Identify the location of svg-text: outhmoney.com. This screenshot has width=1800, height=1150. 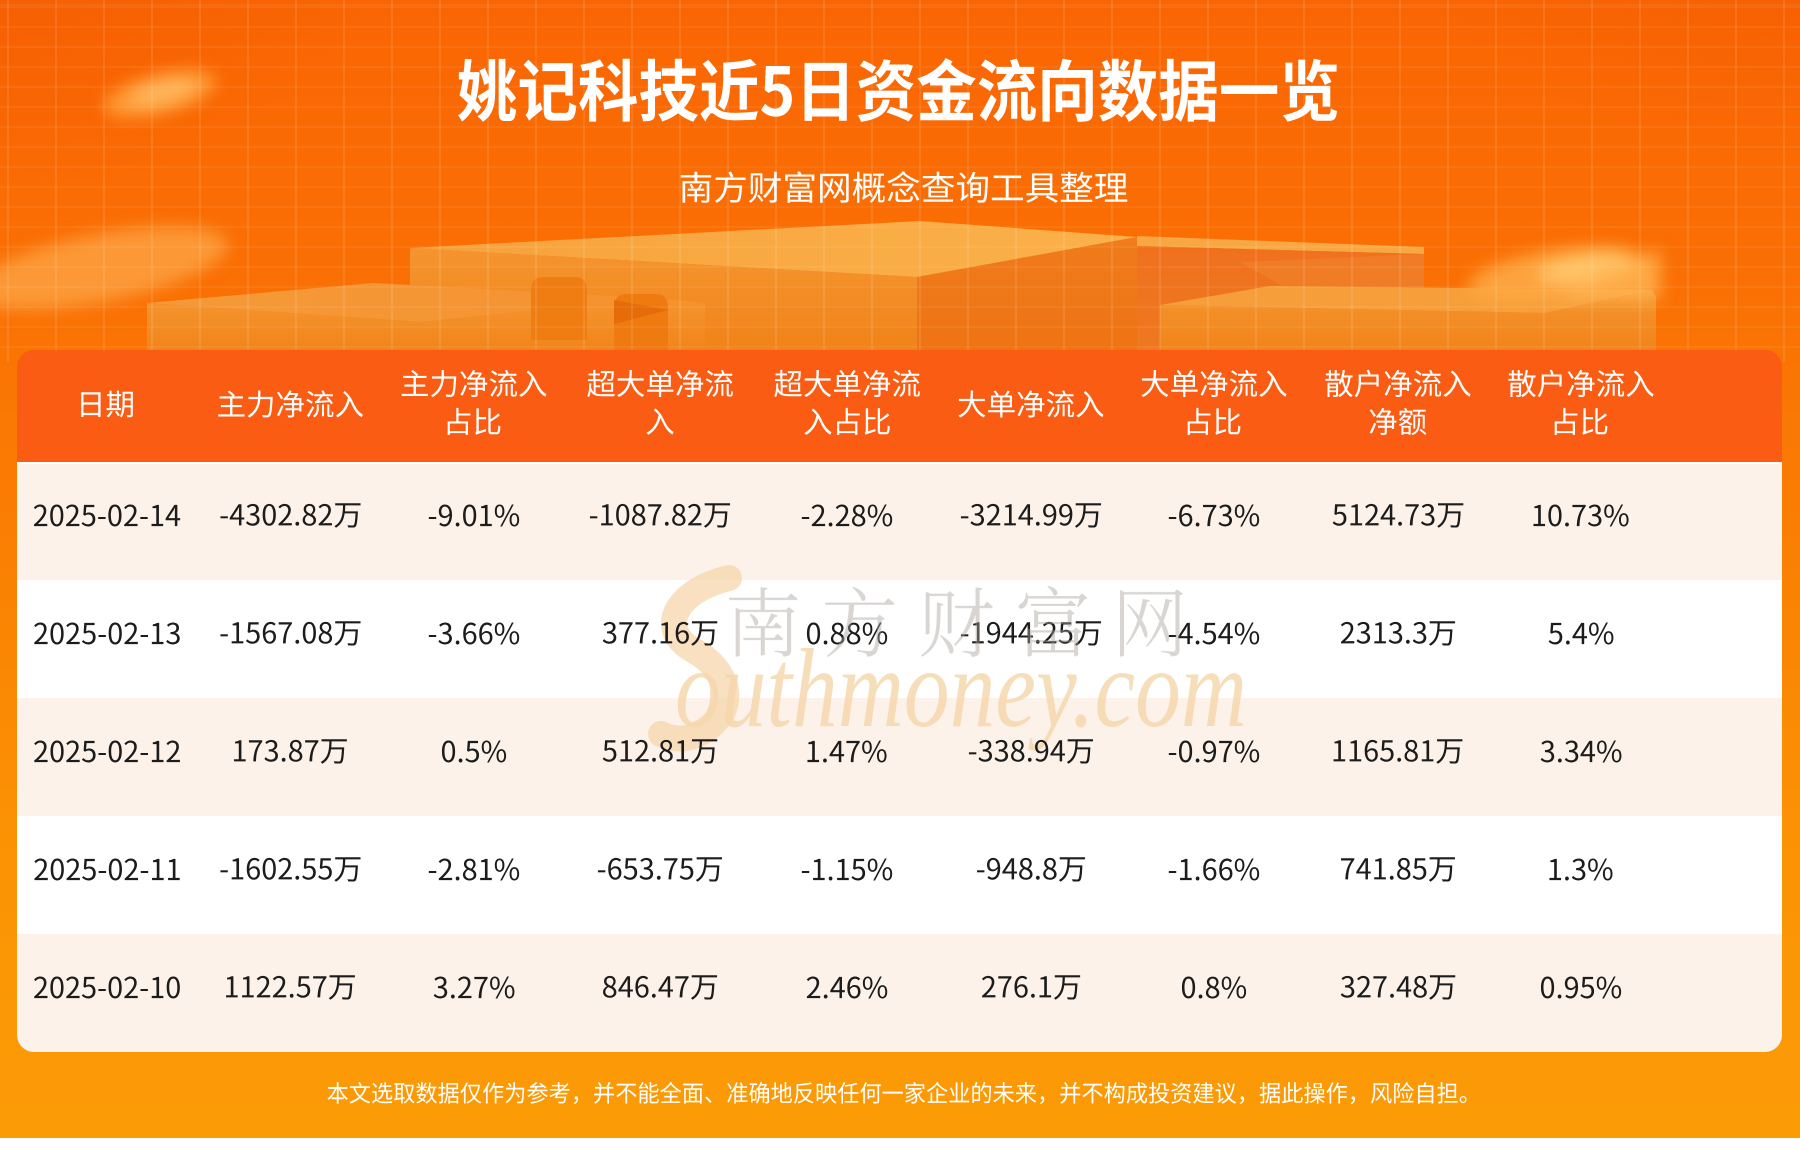
(961, 689).